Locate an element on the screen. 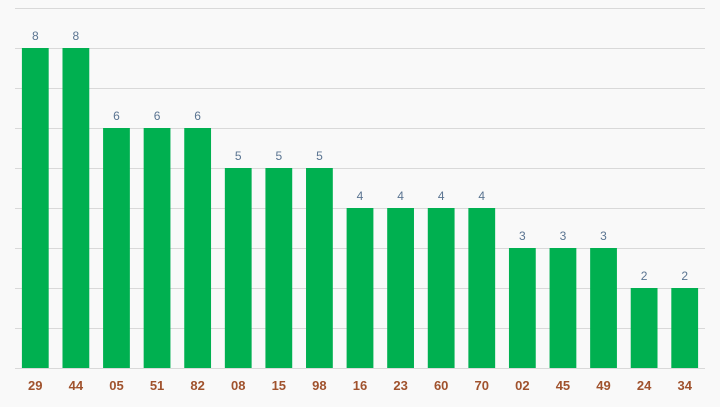 The image size is (720, 407). x-tick-label: 45 is located at coordinates (563, 385).